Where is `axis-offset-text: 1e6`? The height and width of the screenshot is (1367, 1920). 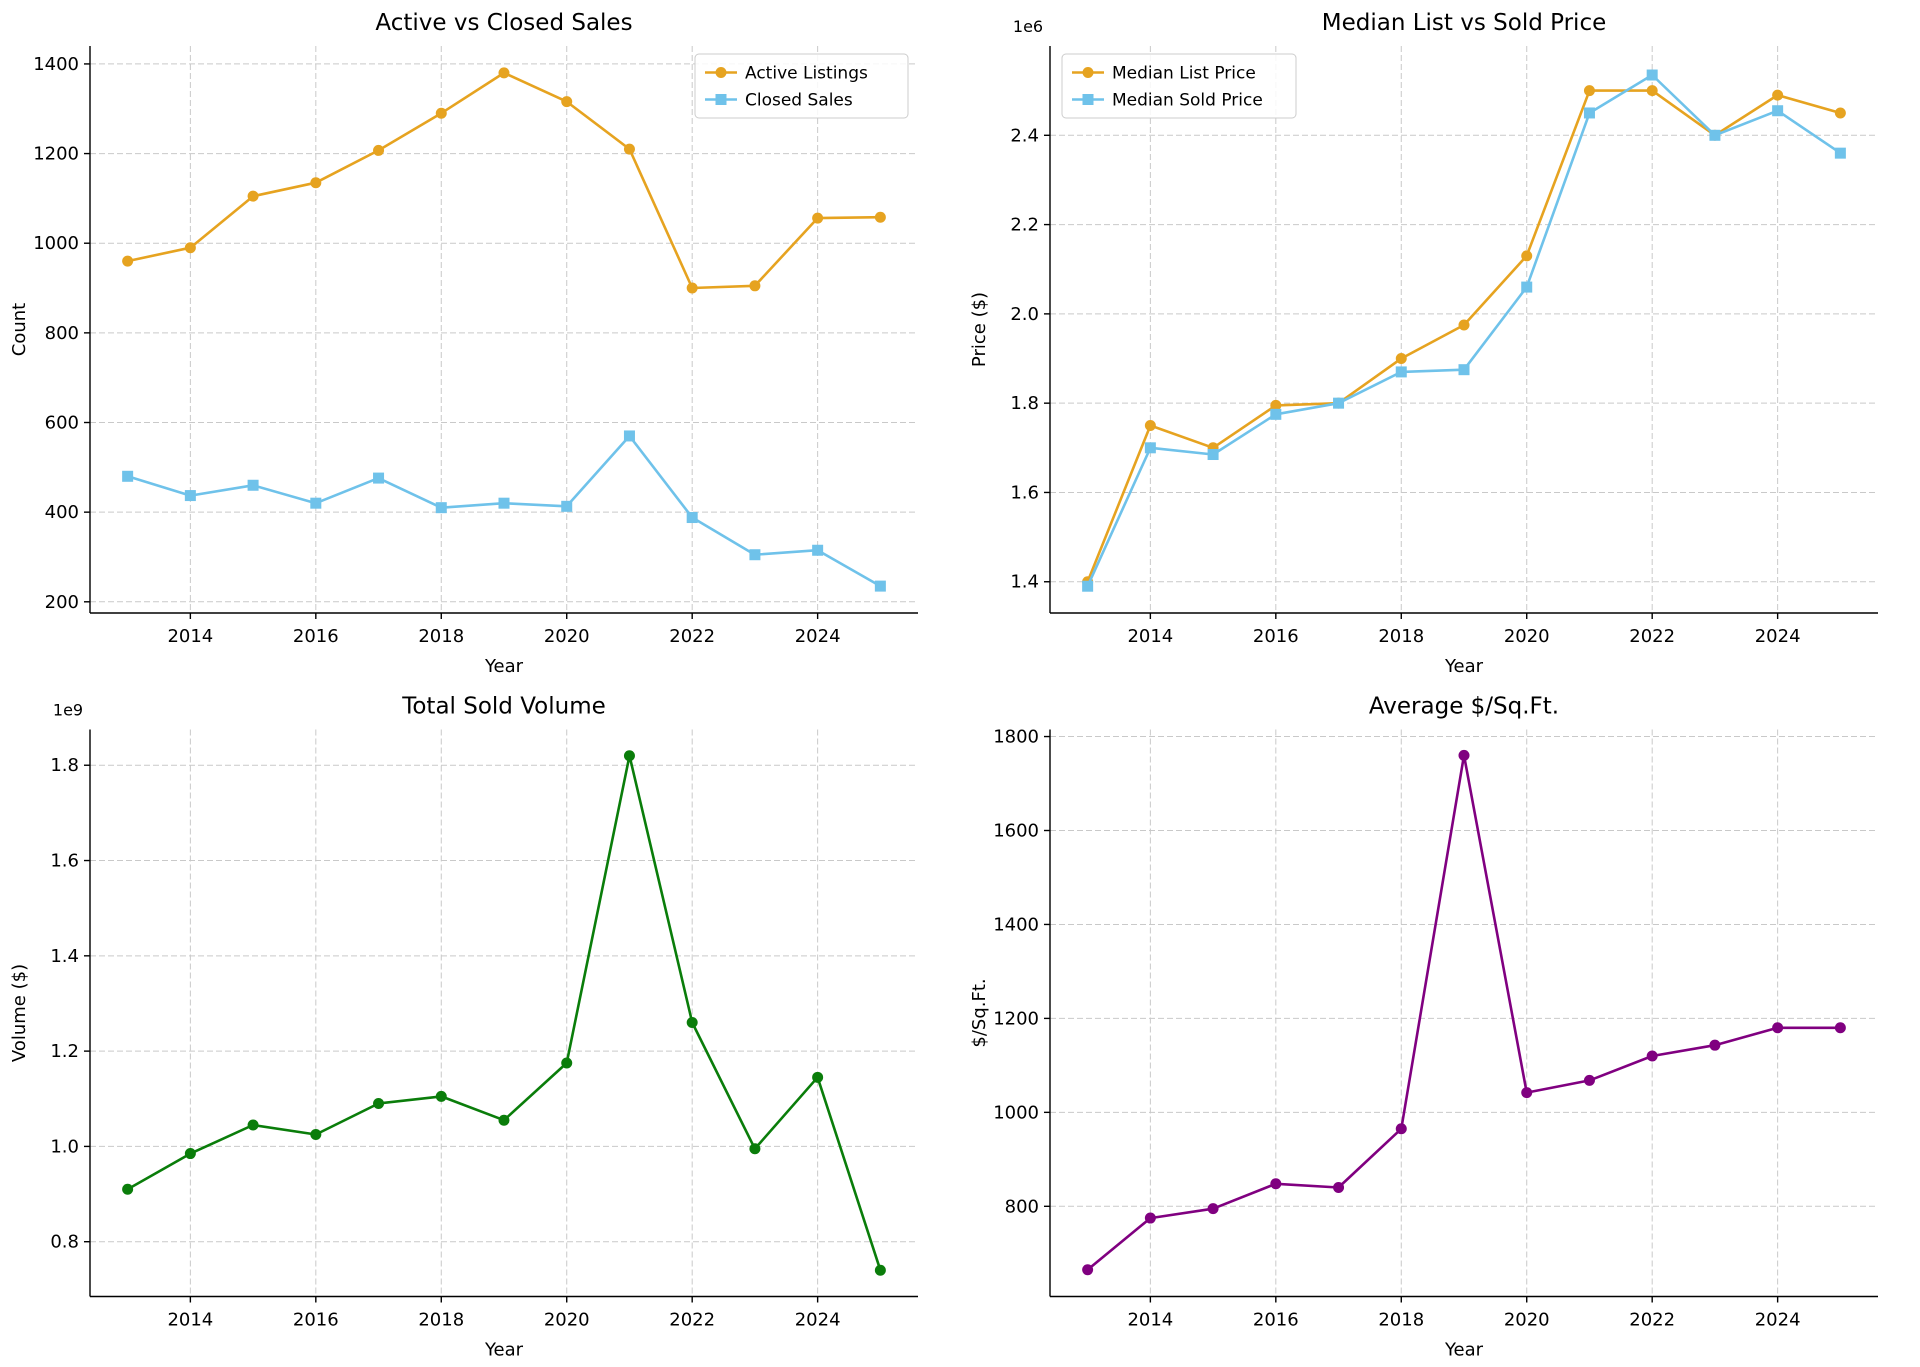
axis-offset-text: 1e6 is located at coordinates (1028, 26).